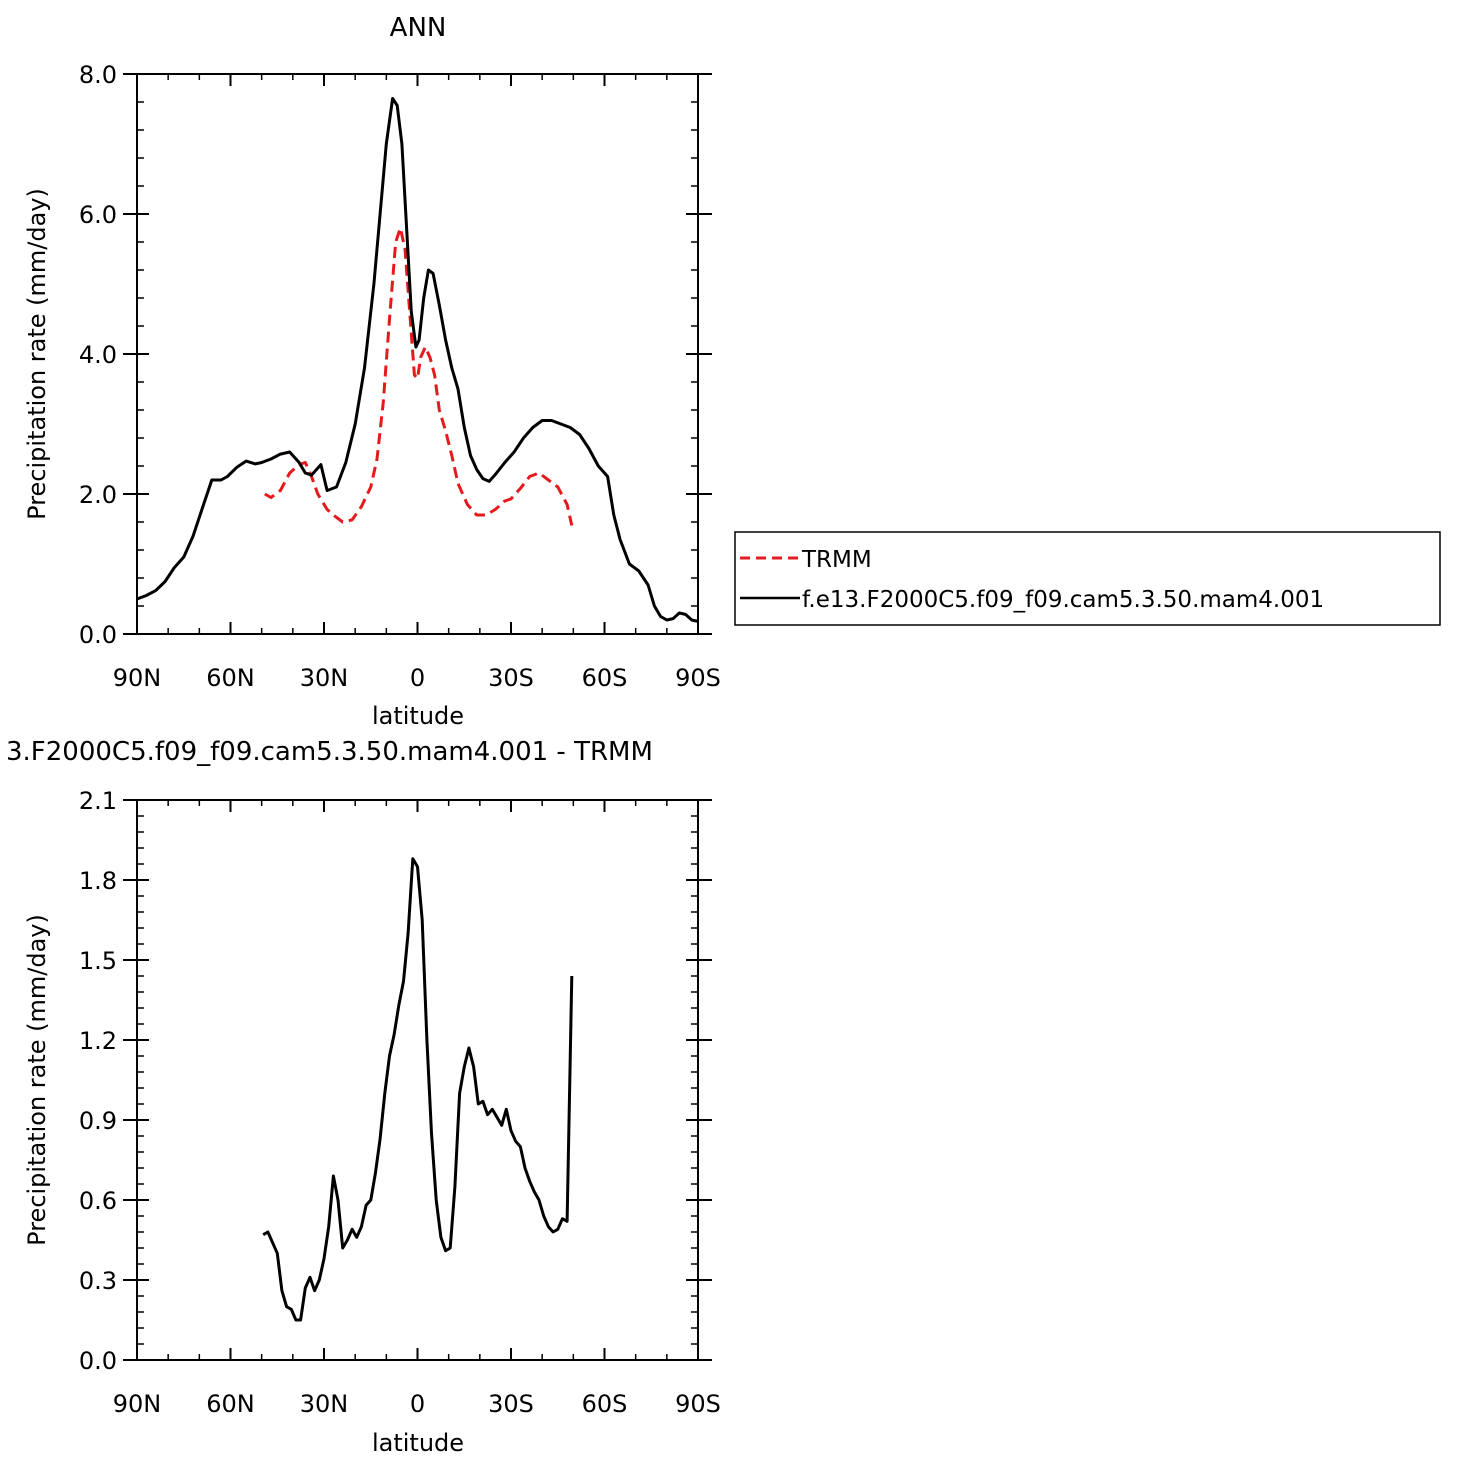 The width and height of the screenshot is (1463, 1463). What do you see at coordinates (98, 1201) in the screenshot?
I see `y-tick-label: 0.6` at bounding box center [98, 1201].